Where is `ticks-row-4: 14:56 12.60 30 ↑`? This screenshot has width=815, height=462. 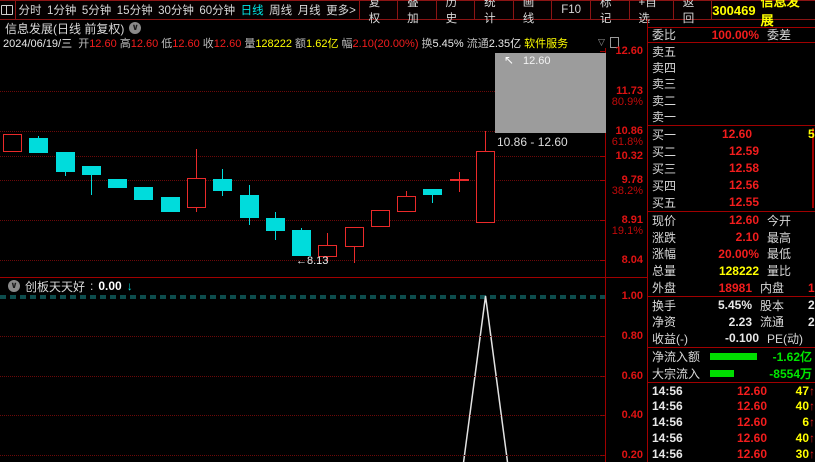 ticks-row-4: 14:56 12.60 30 ↑ is located at coordinates (731, 454).